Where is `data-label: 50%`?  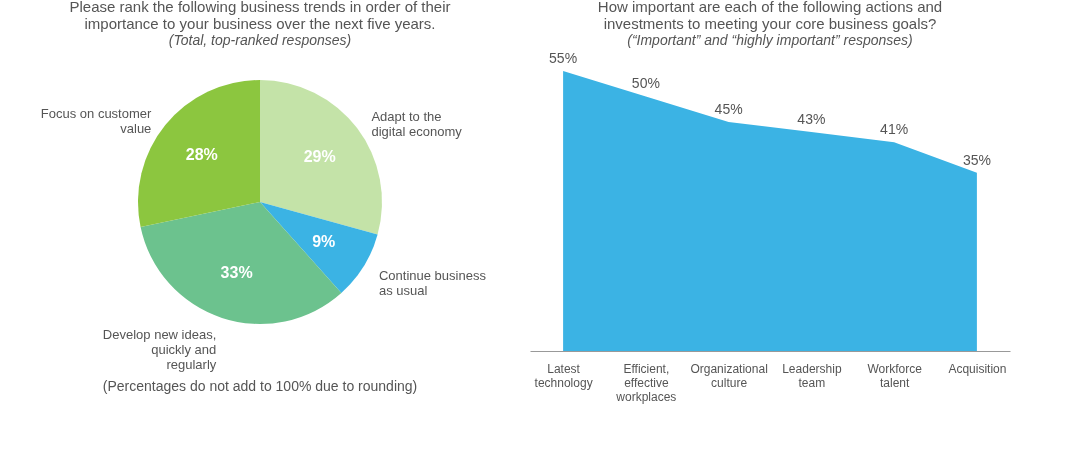 data-label: 50% is located at coordinates (645, 83).